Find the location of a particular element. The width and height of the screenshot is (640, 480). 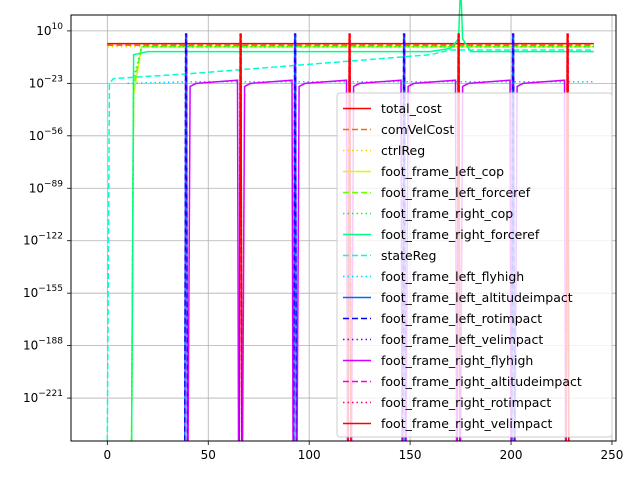

y-tick-label: 10−56 is located at coordinates (46, 135).